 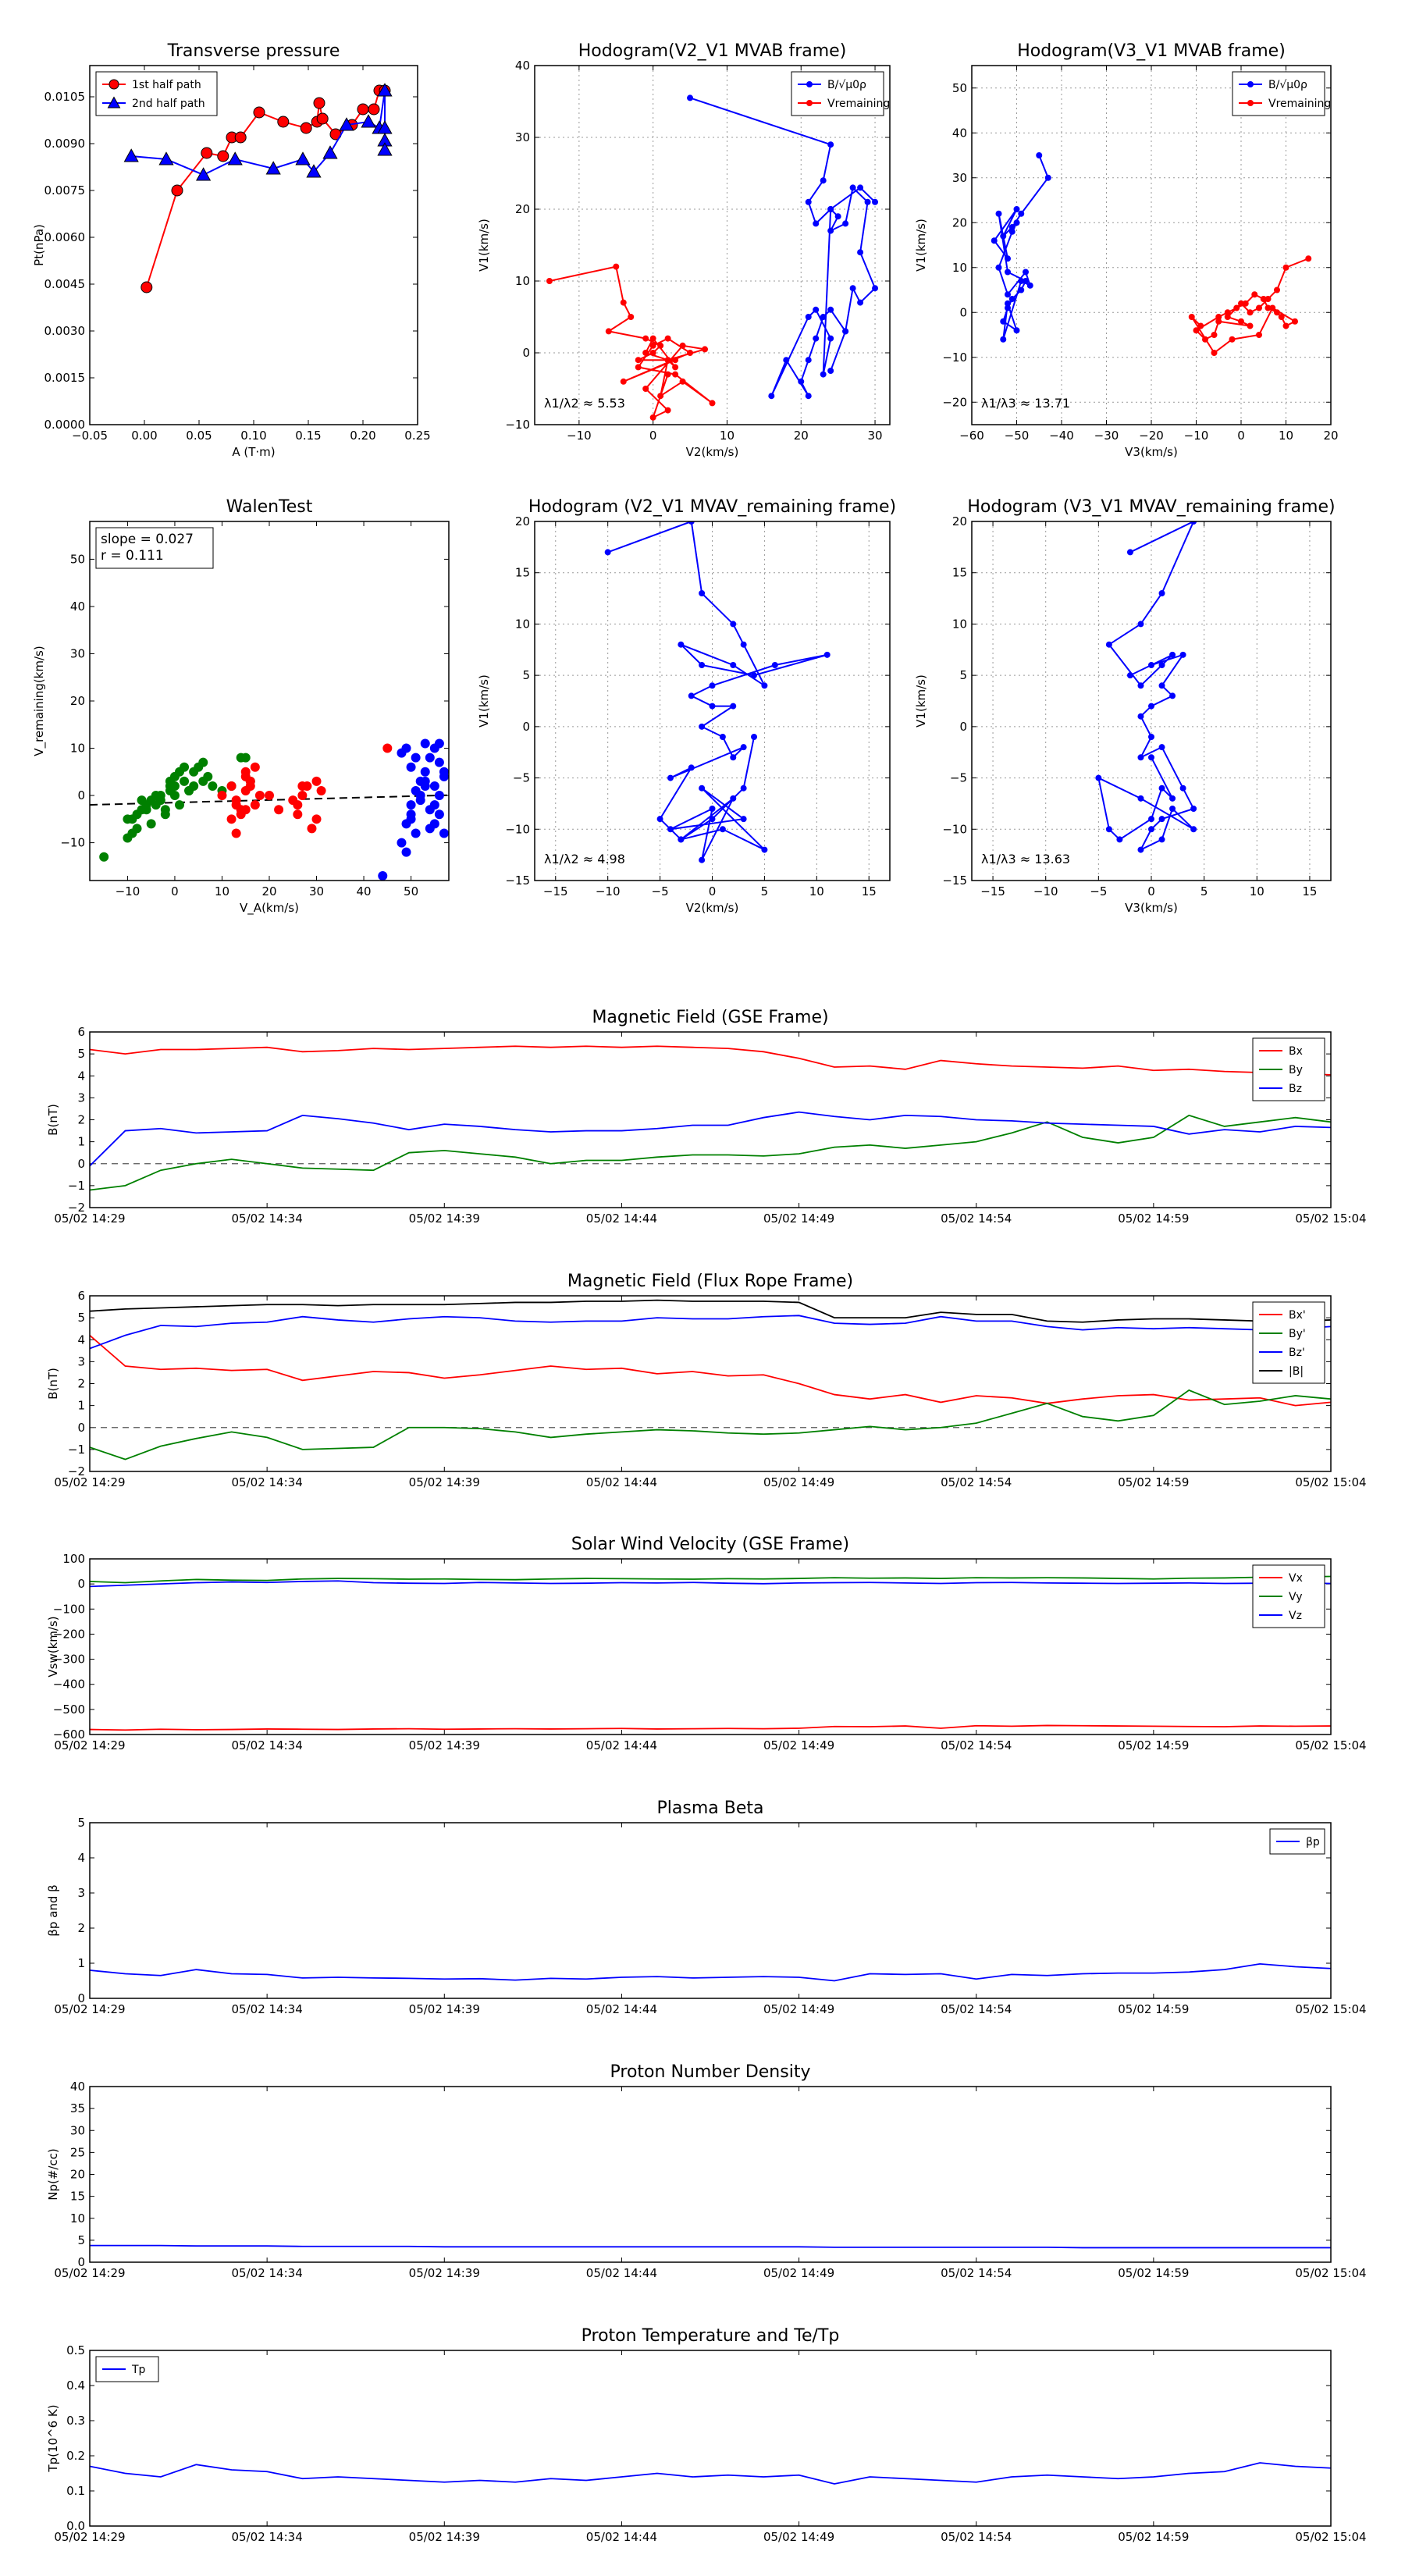 What do you see at coordinates (65, 97) in the screenshot?
I see `y-tick-label: 0.0105` at bounding box center [65, 97].